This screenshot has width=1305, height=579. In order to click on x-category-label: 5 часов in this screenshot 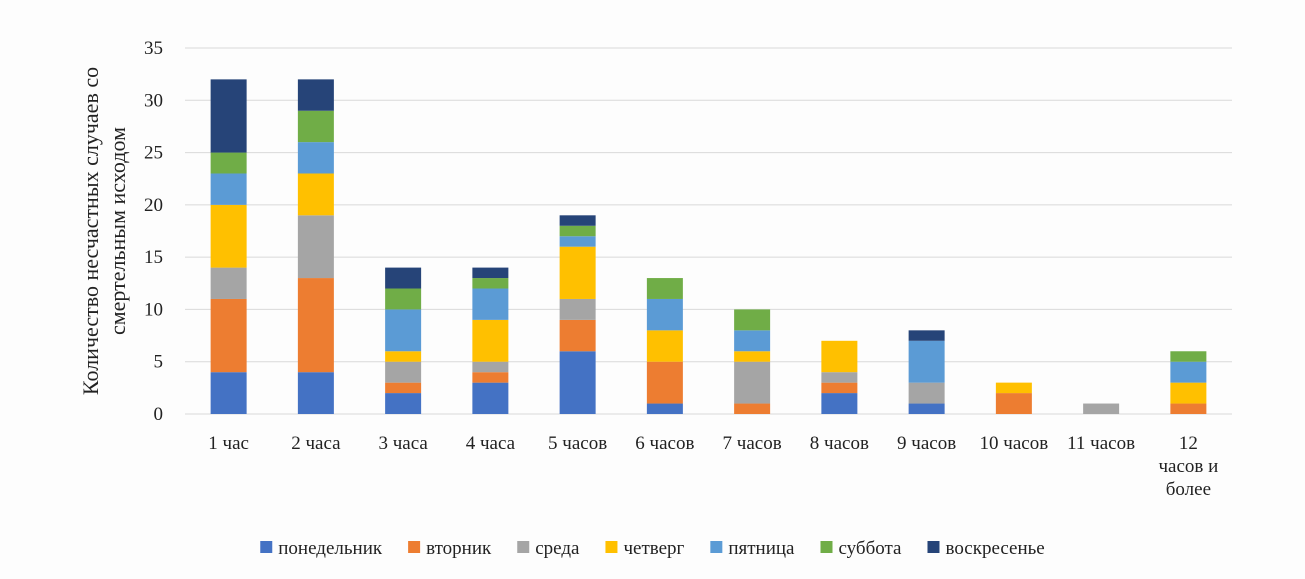, I will do `click(577, 443)`.